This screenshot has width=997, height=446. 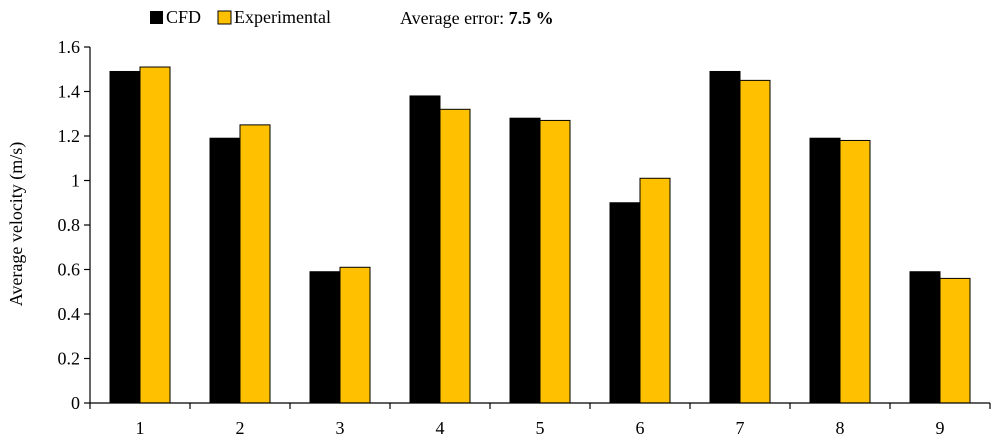 I want to click on x-tick-label: 7, so click(x=740, y=428).